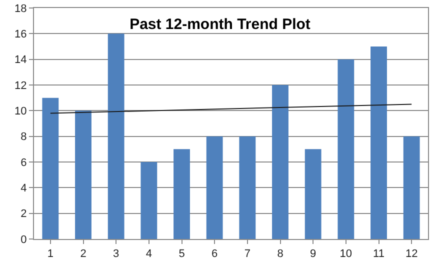  I want to click on text: Past 12-month Trend Plot, so click(220, 25).